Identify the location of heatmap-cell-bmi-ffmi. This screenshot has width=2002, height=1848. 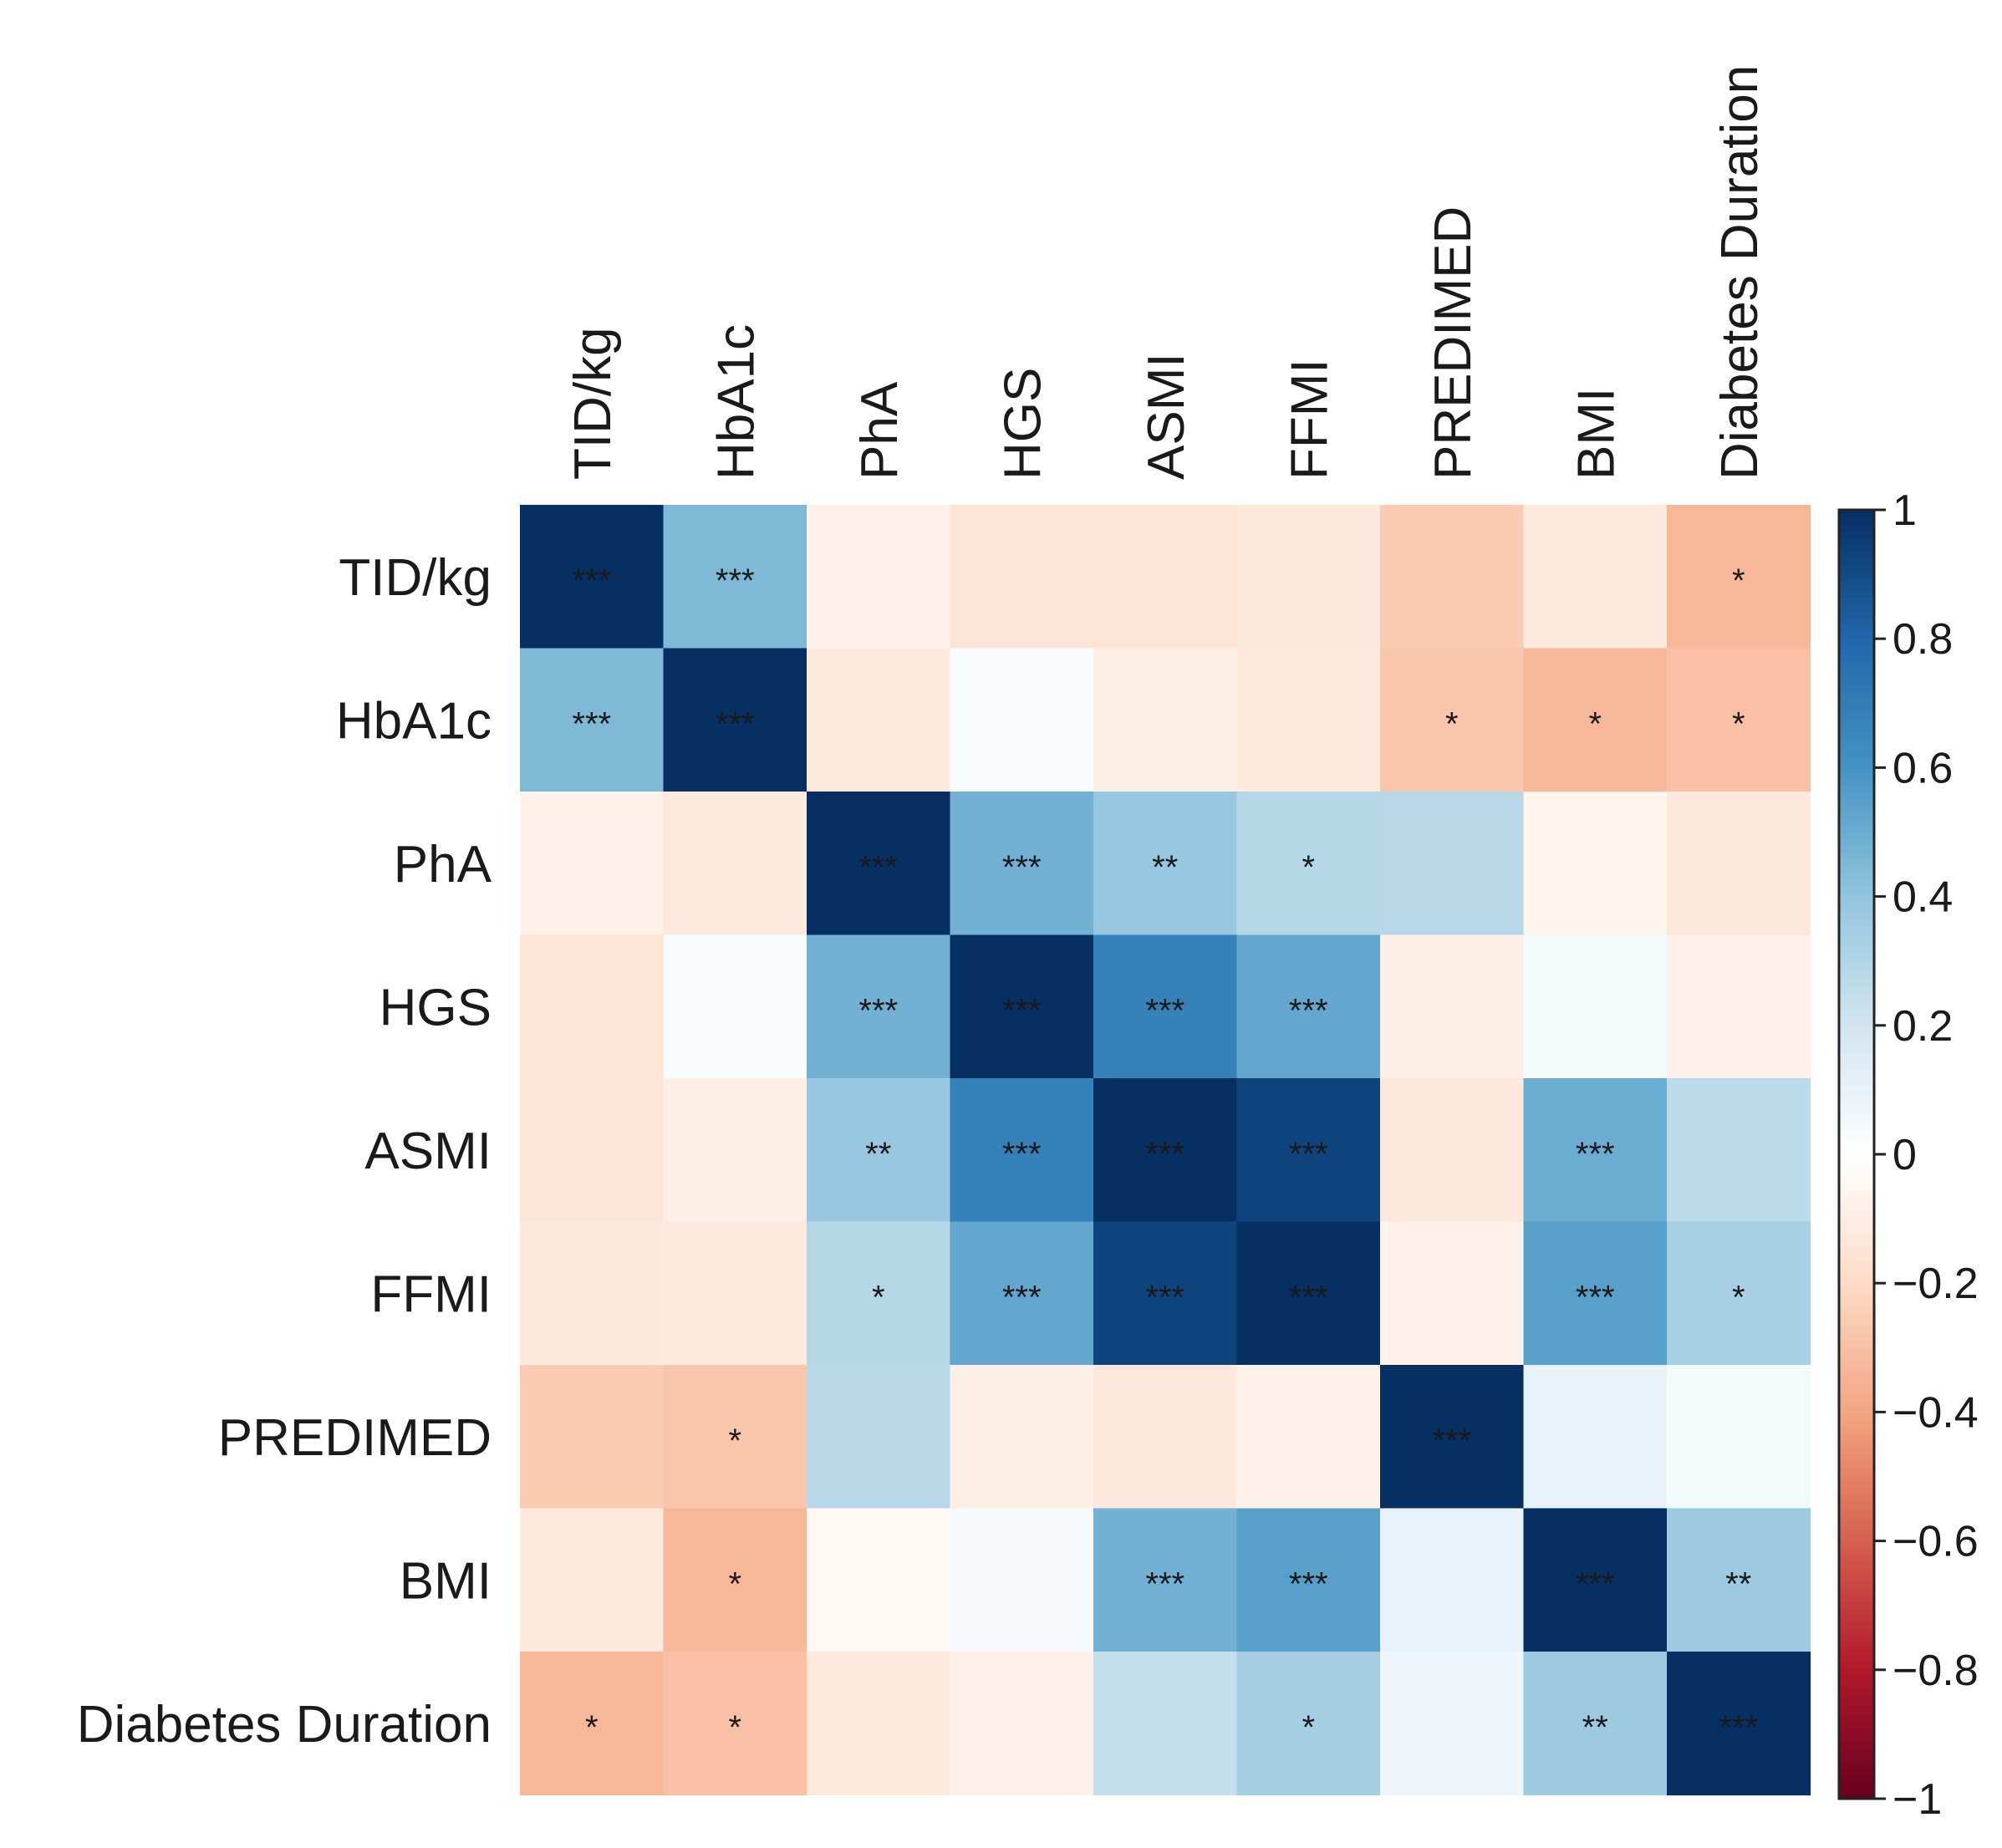
(1308, 1580).